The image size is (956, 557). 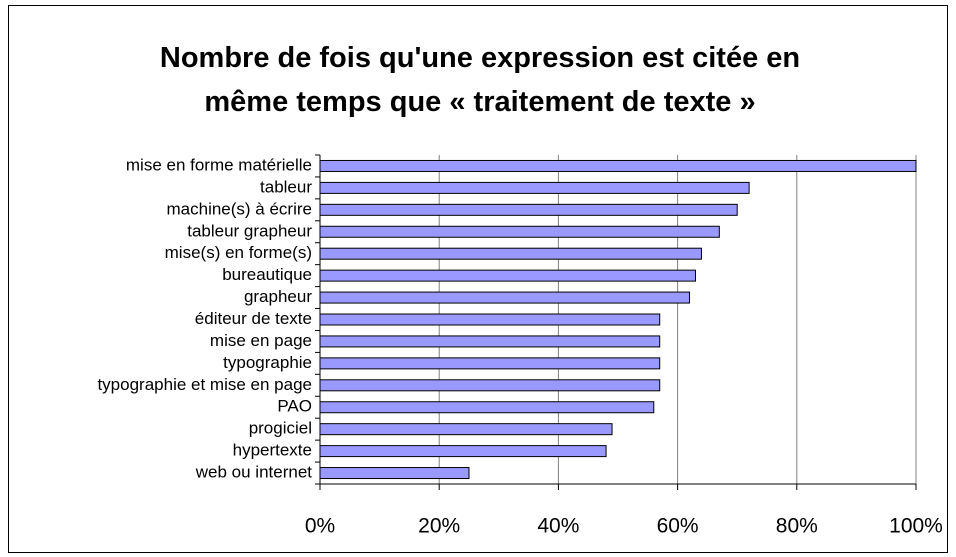 What do you see at coordinates (439, 526) in the screenshot?
I see `x-tick-label: 20%` at bounding box center [439, 526].